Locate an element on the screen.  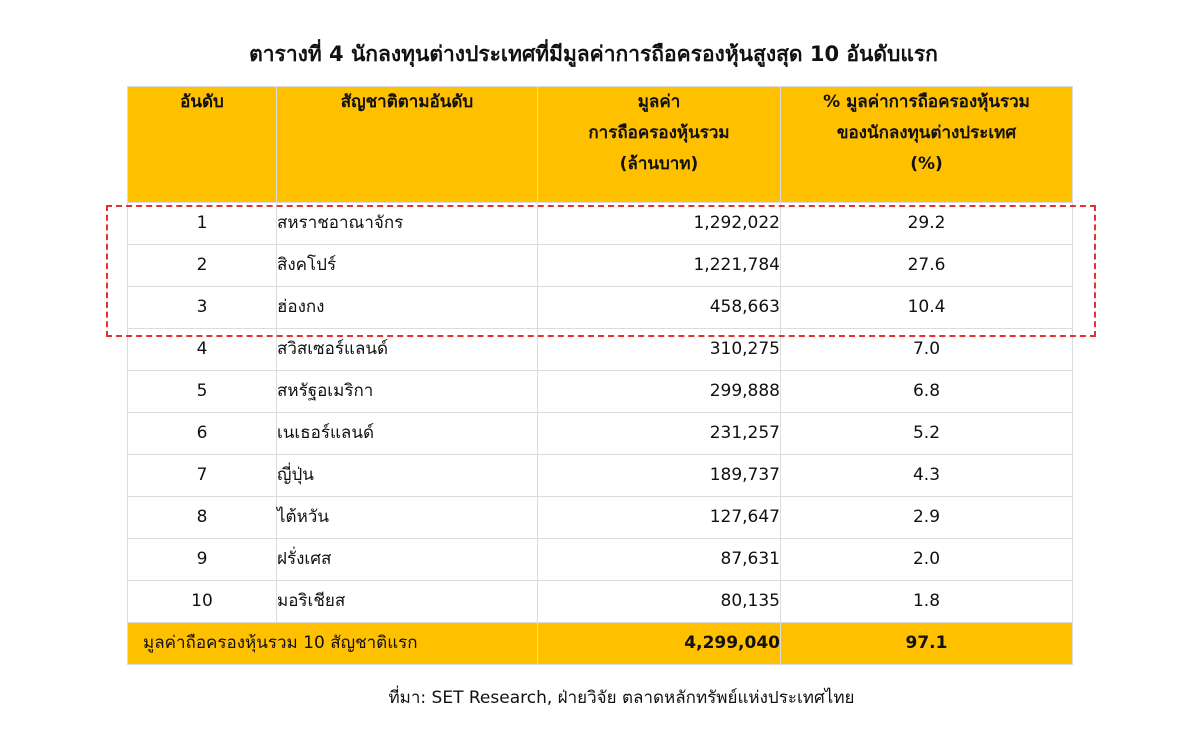
country-cell: มอริเชียส is located at coordinates (407, 601).